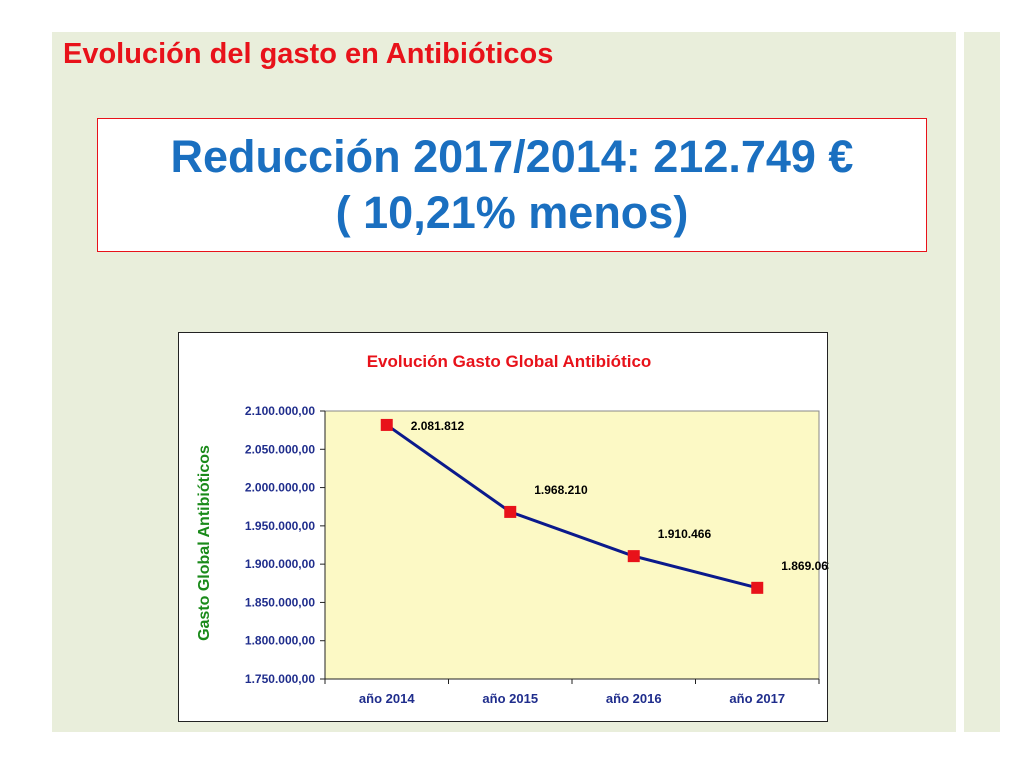  I want to click on series-line, so click(571, 506).